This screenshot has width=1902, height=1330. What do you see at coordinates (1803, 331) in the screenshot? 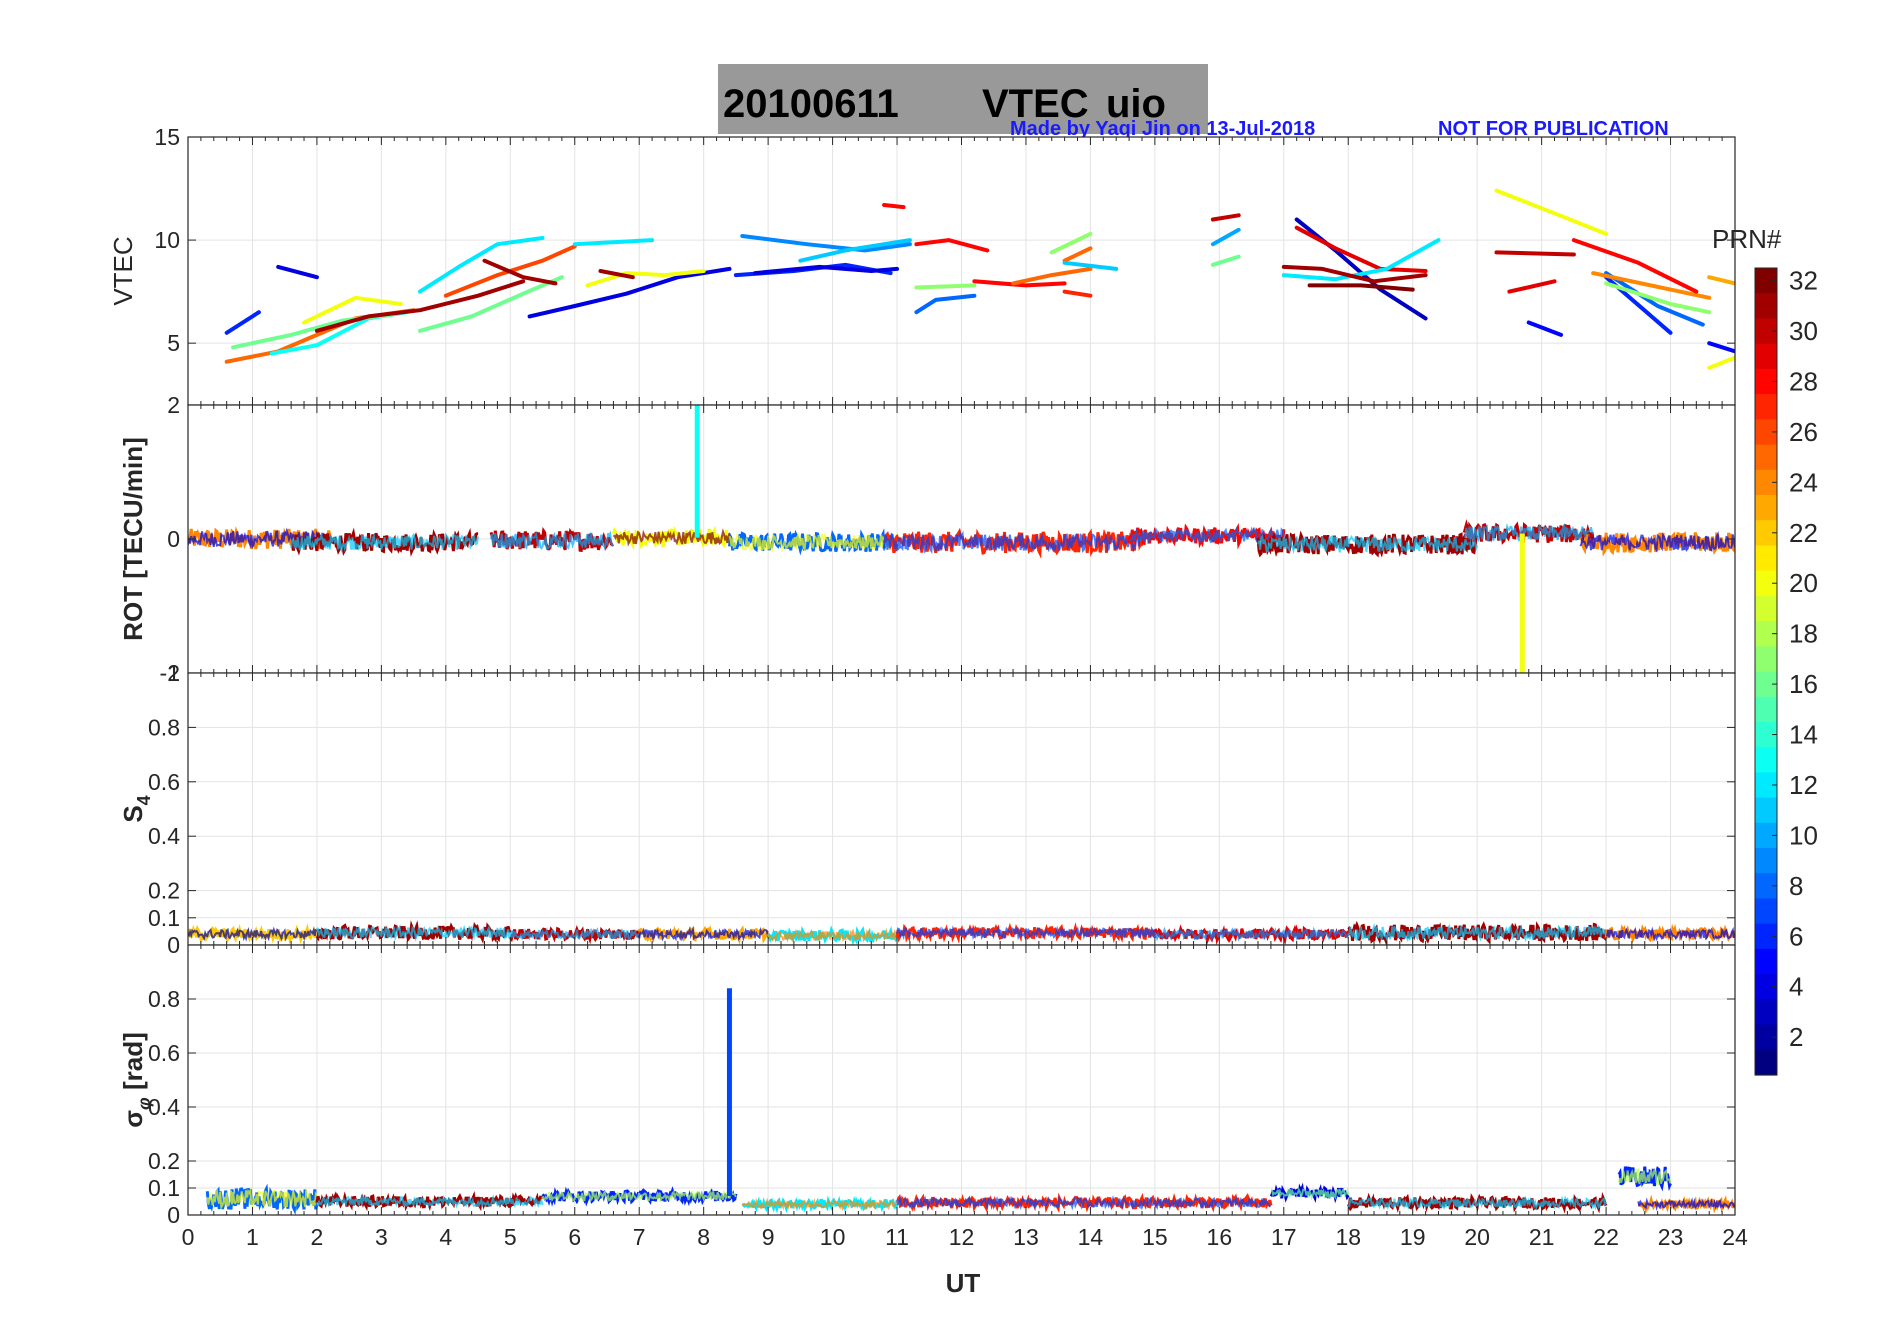
I see `colorbar-tick-label: 30` at bounding box center [1803, 331].